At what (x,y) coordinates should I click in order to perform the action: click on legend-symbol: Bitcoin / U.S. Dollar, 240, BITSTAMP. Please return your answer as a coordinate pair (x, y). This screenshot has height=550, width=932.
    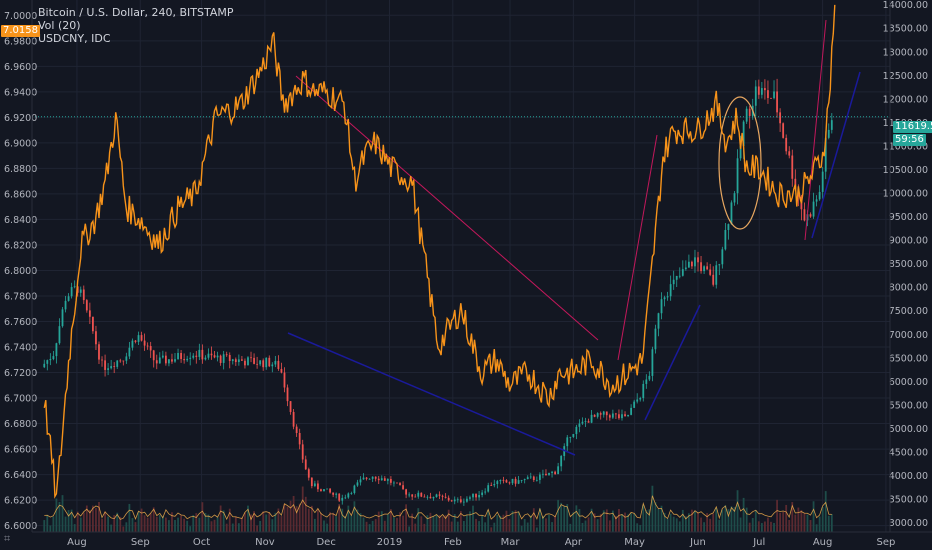
    Looking at the image, I should click on (136, 12).